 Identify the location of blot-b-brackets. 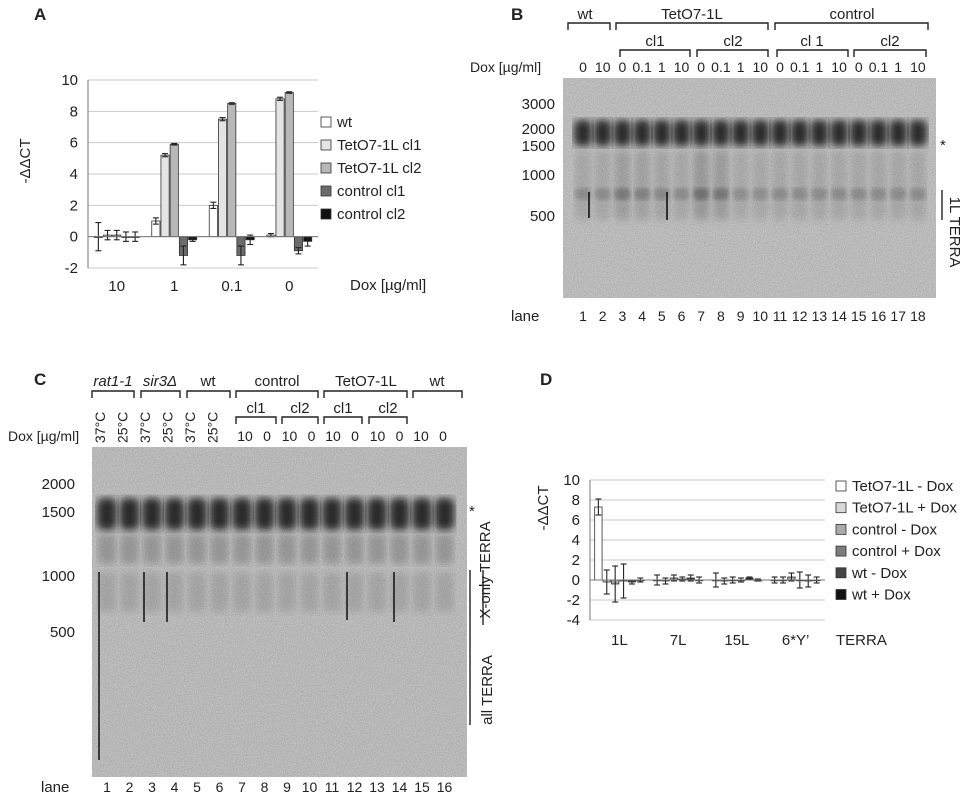
(748, 39).